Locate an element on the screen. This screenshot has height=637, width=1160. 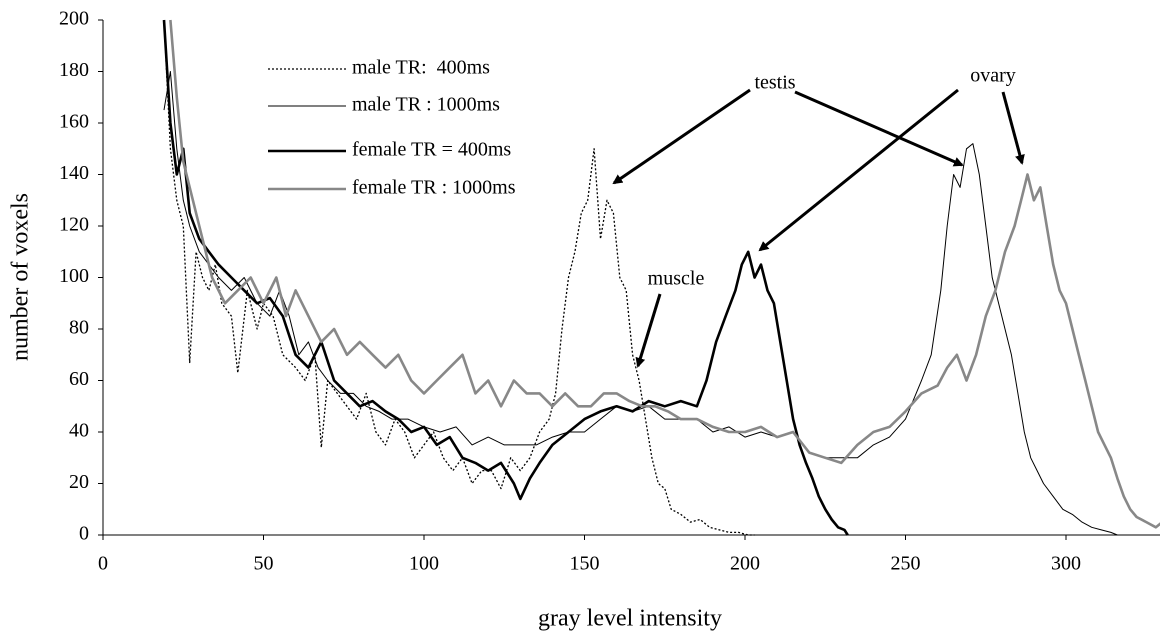
annotation: ovary is located at coordinates (993, 76).